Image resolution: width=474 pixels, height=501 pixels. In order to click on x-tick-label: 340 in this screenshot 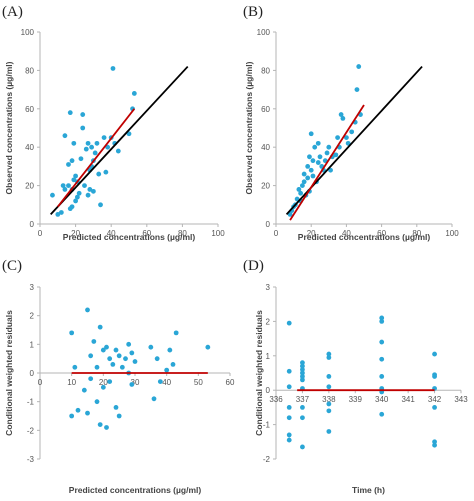, I will do `click(382, 399)`.